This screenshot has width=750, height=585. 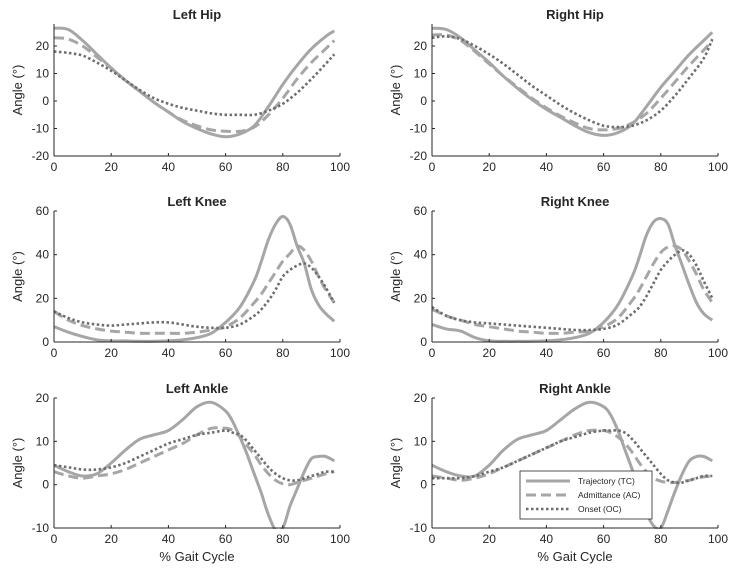 I want to click on left-hip-onset-oc-line, so click(x=195, y=83).